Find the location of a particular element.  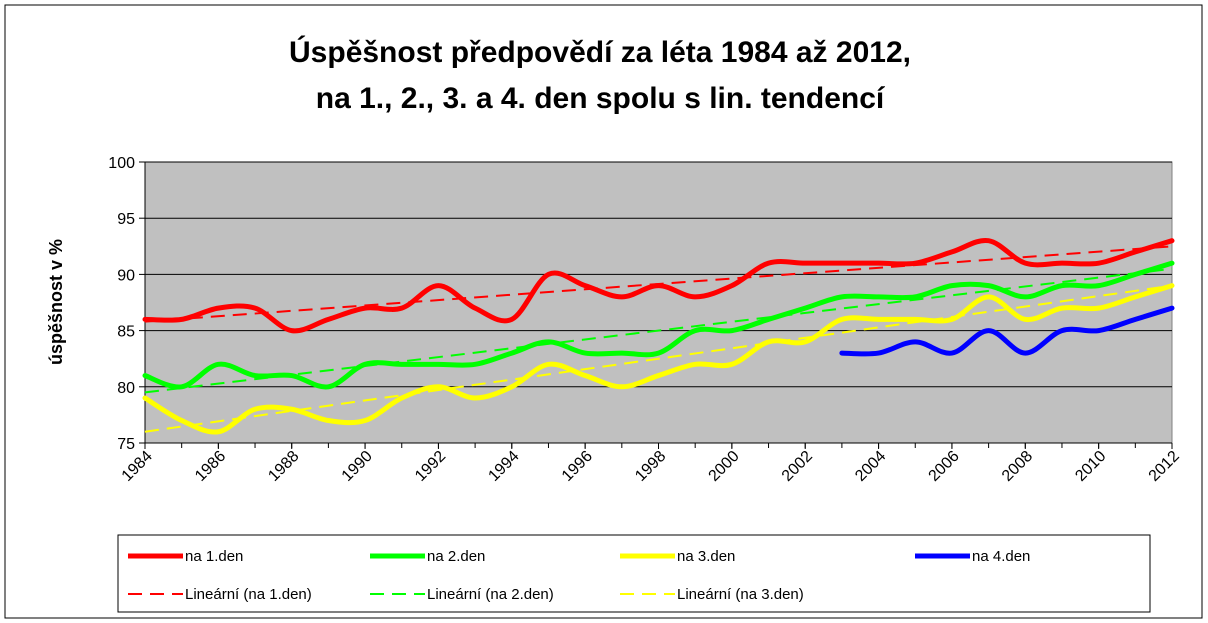

y-tick-label: 100 is located at coordinates (121, 163).